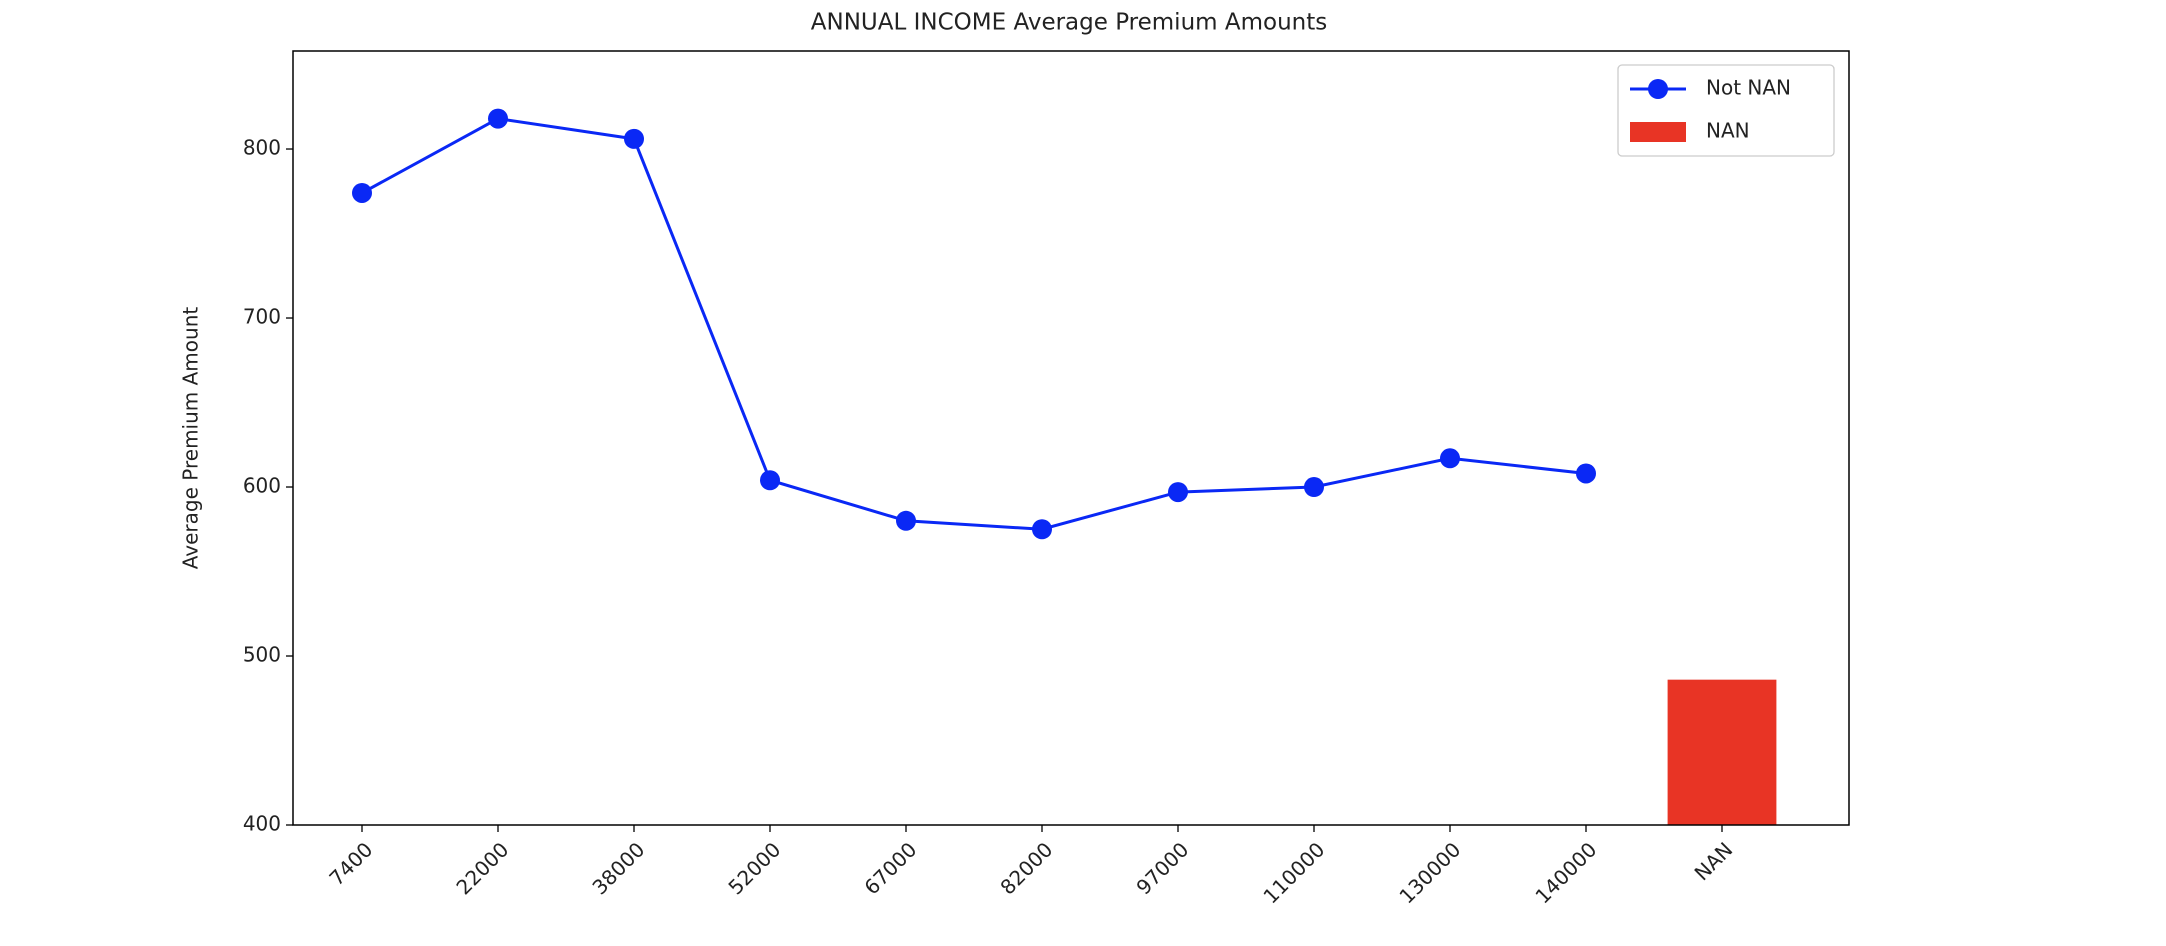 This screenshot has height=946, width=2166. I want to click on legend: Not NAN NAN, so click(1726, 110).